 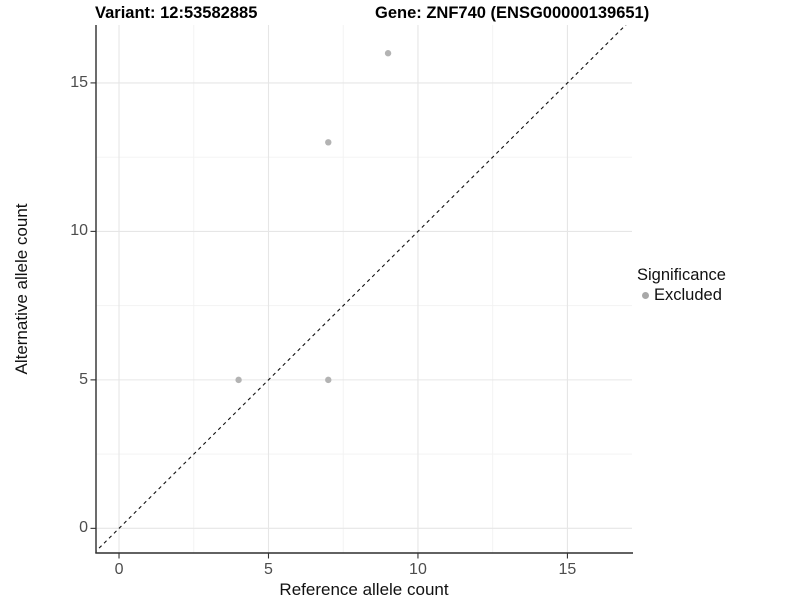 I want to click on plot-title-gene: Gene: ZNF740 (ENSG00000139651), so click(x=512, y=13).